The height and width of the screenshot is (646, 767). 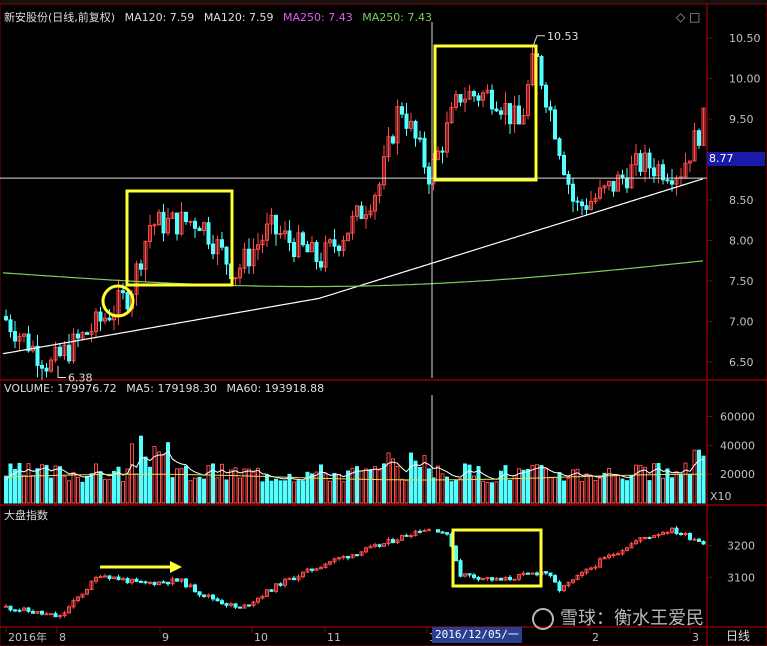 I want to click on low-annotation-line, so click(x=61, y=372).